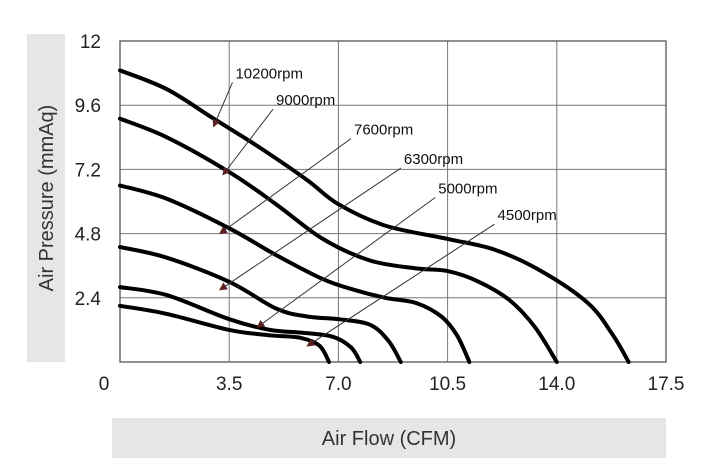  I want to click on x-tick-label: 3.5, so click(229, 384).